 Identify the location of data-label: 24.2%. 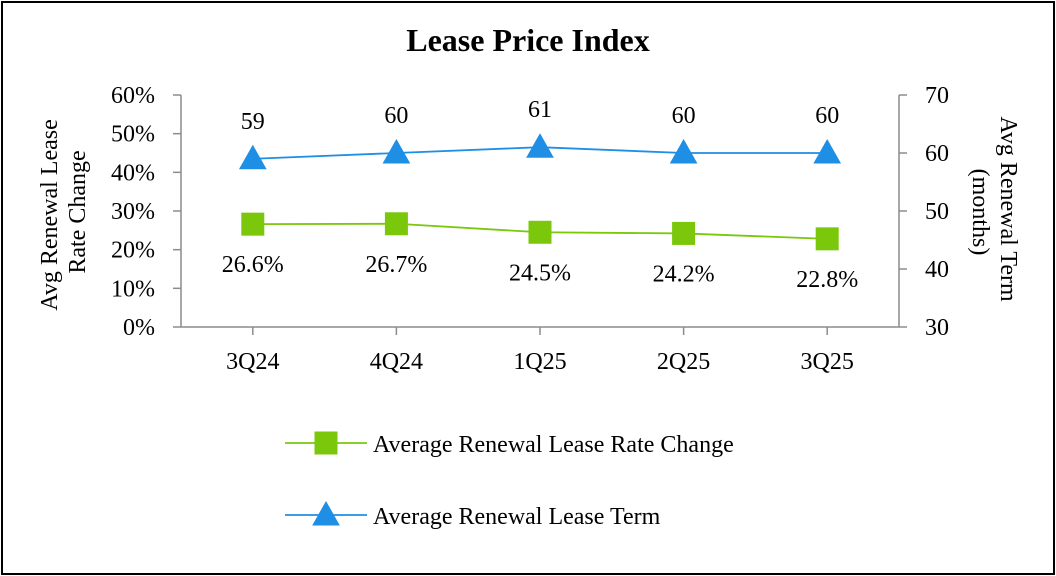
(684, 274).